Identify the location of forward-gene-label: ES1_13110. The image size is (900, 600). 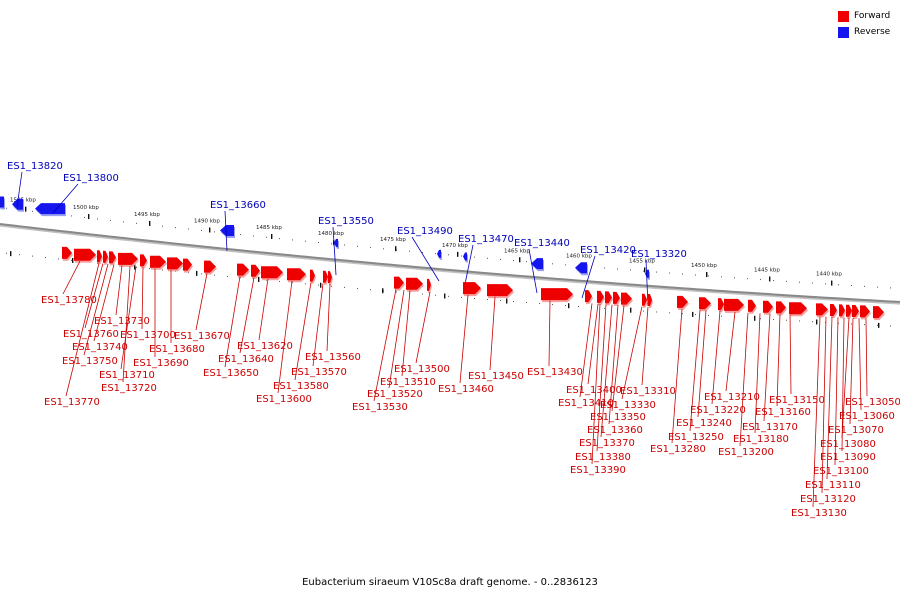
(833, 485).